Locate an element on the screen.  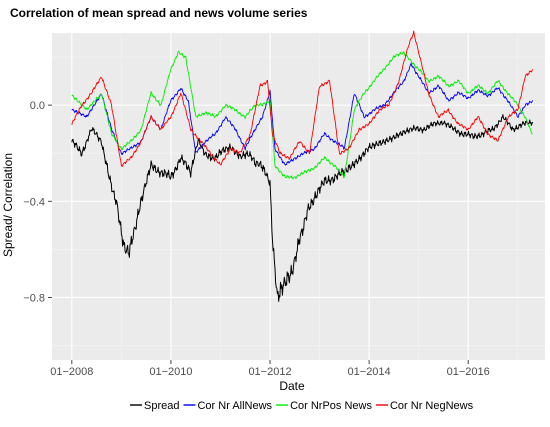
x-tick-label: 01−2008 is located at coordinates (71, 372).